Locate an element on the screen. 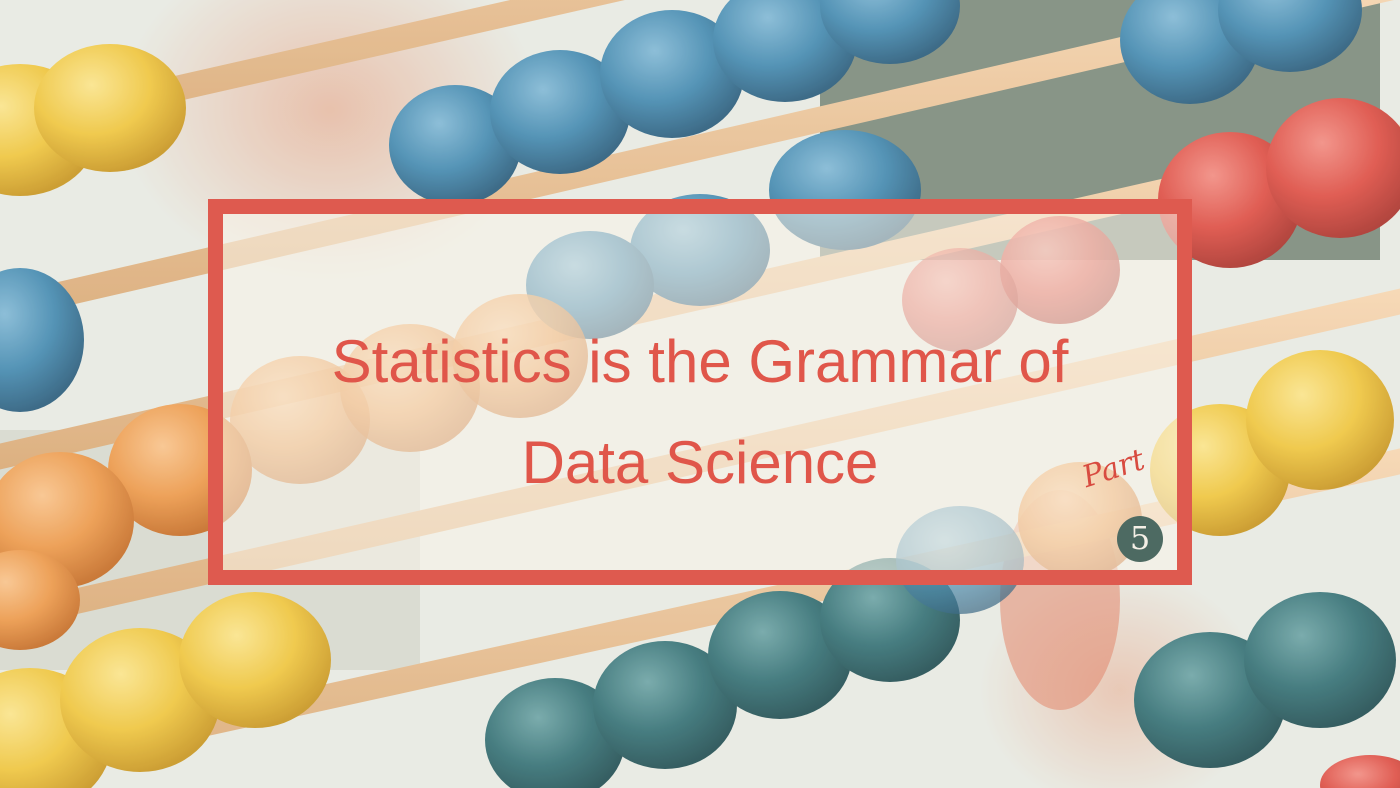 The width and height of the screenshot is (1400, 788). yellow-beads-top is located at coordinates (93, 120).